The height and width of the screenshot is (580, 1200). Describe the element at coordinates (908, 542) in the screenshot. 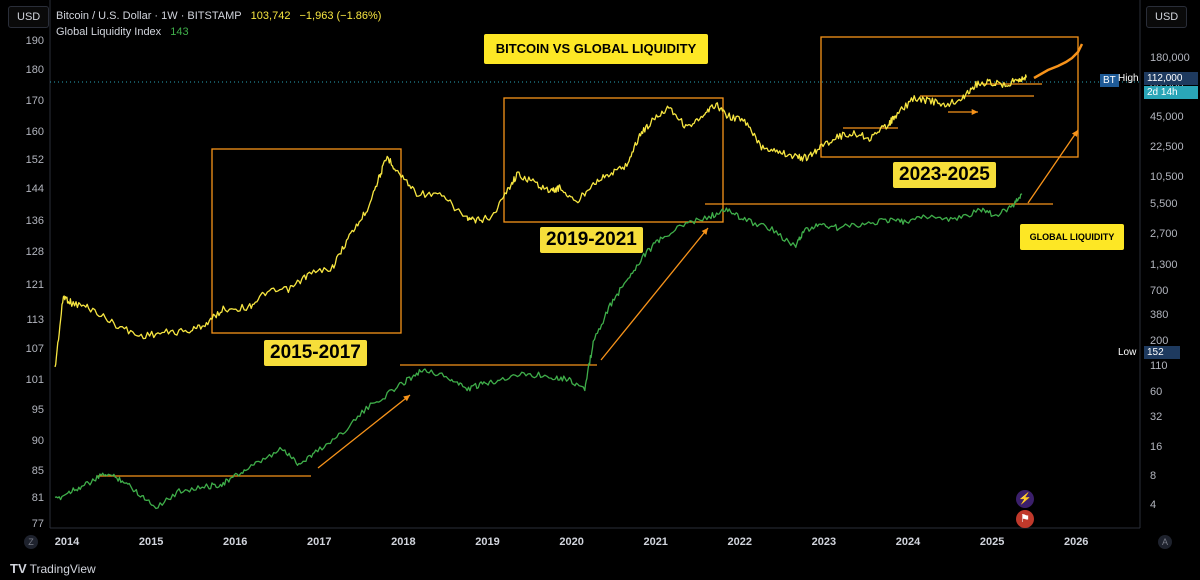

I see `x-axis-tick-label: 2024` at that location.